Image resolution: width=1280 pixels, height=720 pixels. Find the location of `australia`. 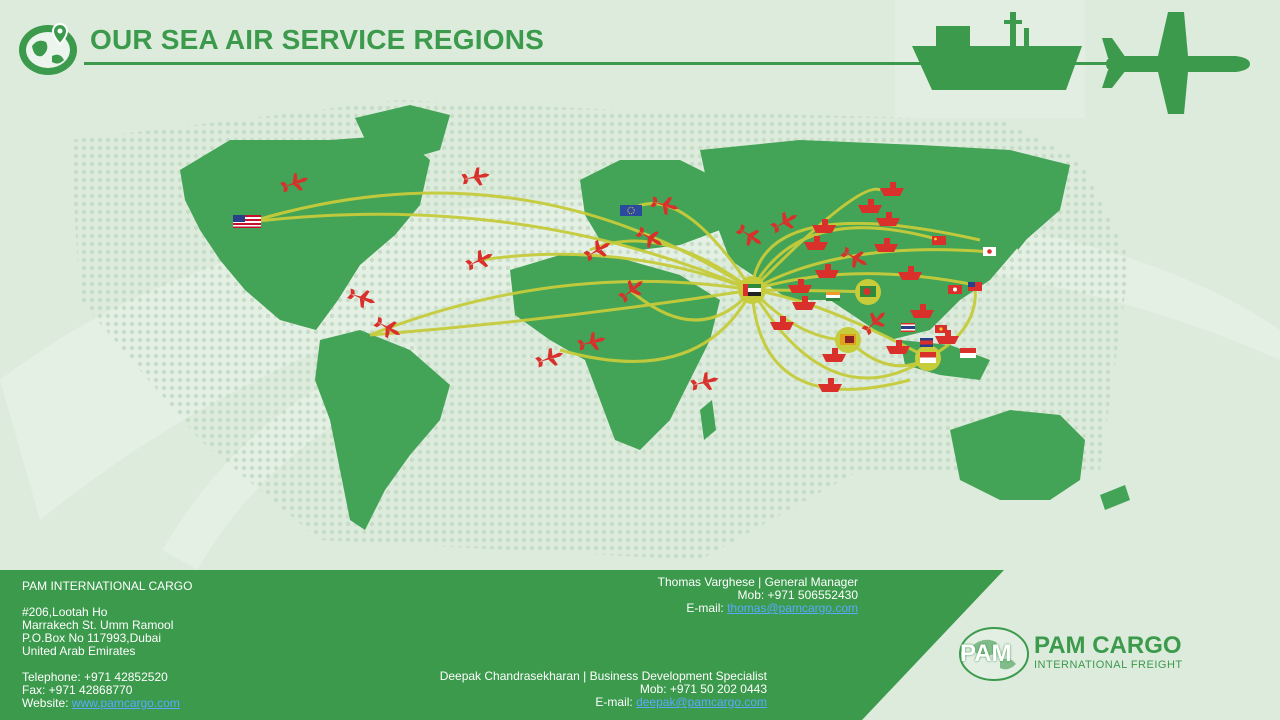

australia is located at coordinates (1017, 455).